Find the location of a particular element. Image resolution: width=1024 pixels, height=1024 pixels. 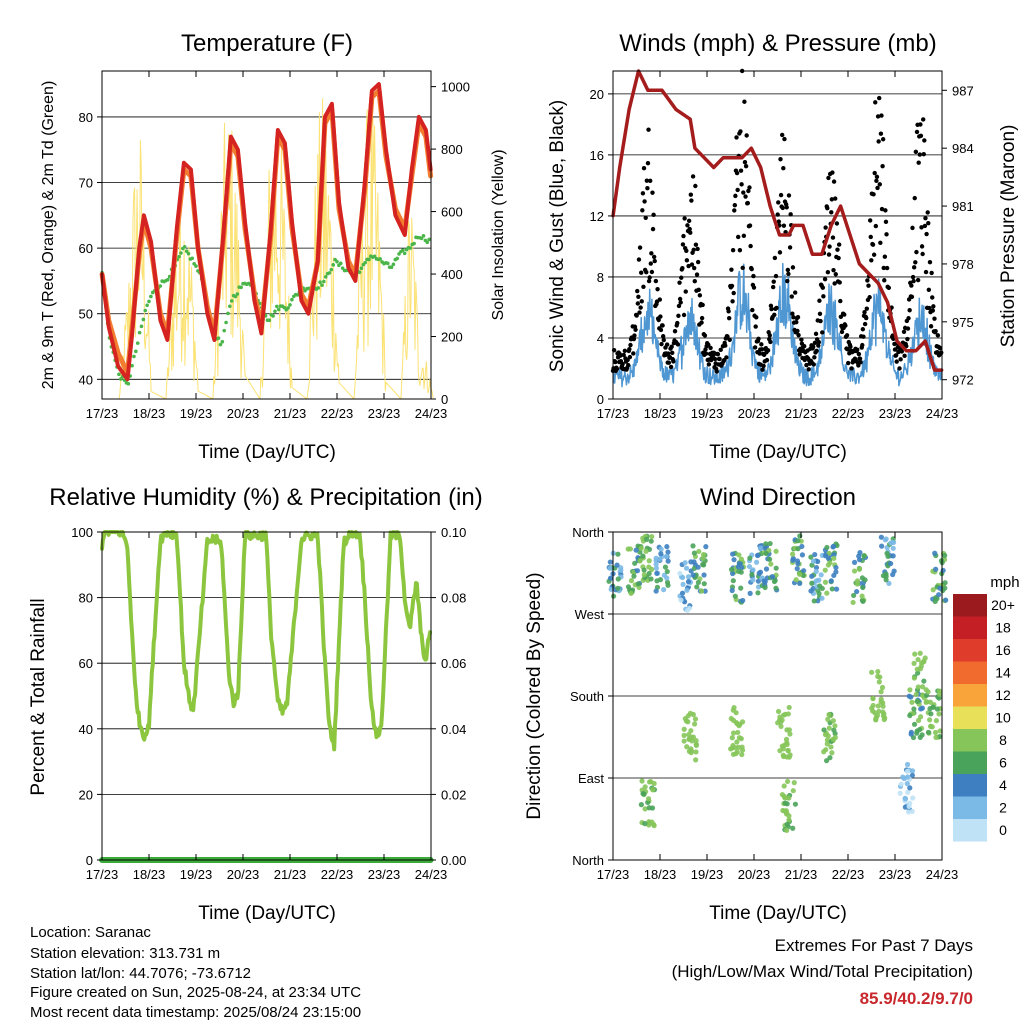

colorbar-label: 14 is located at coordinates (1003, 673).